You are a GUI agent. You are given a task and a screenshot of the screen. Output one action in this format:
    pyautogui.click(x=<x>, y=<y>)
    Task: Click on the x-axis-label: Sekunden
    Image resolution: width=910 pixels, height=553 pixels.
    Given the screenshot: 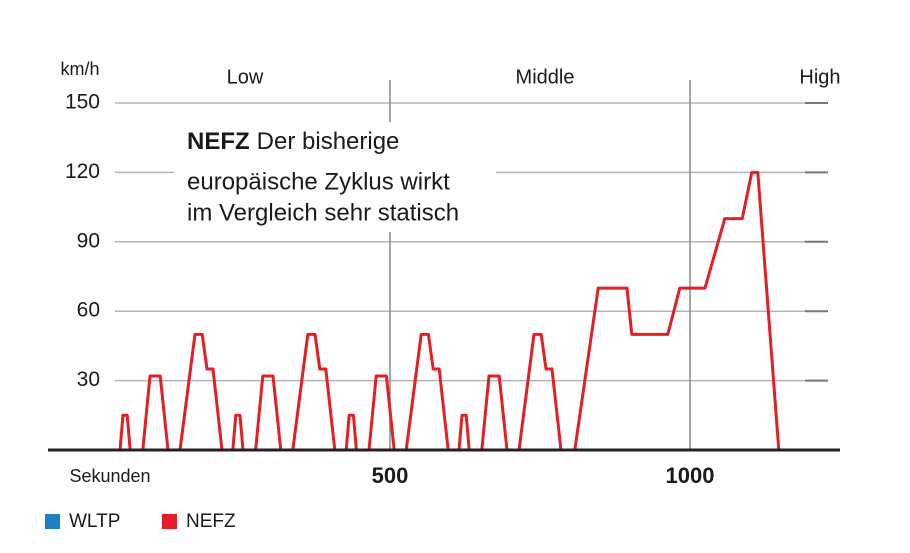 What is the action you would take?
    pyautogui.click(x=109, y=476)
    